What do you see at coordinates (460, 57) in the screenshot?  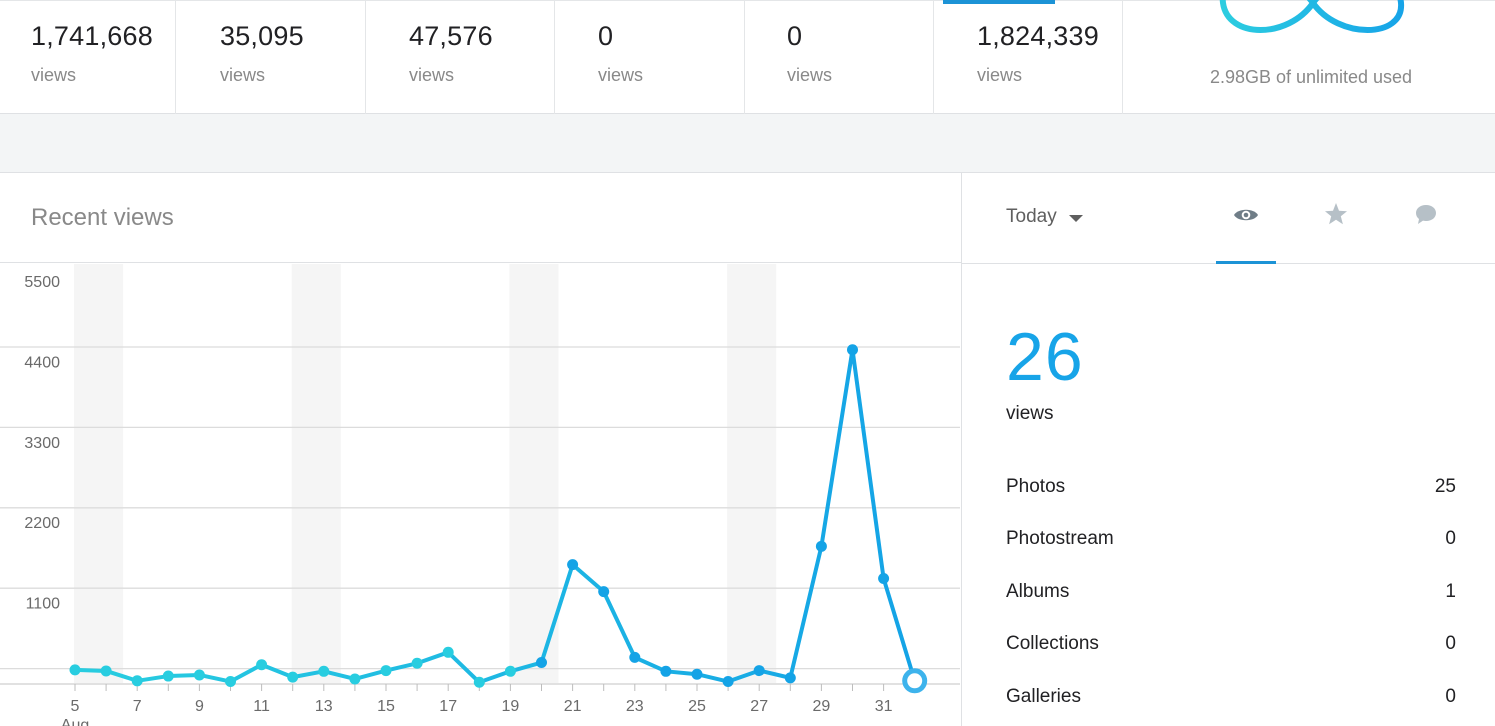 I see `stat-card: 47,576 views` at bounding box center [460, 57].